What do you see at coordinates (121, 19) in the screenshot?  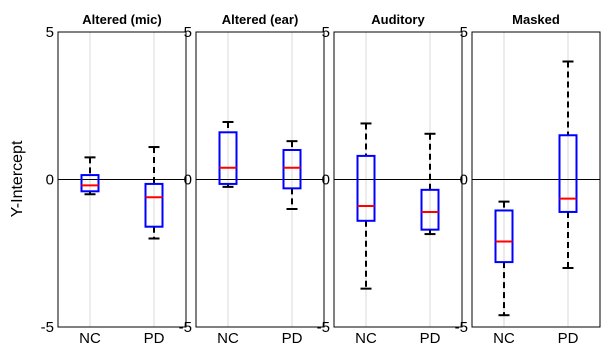 I see `panel-title: Altered (mic)` at bounding box center [121, 19].